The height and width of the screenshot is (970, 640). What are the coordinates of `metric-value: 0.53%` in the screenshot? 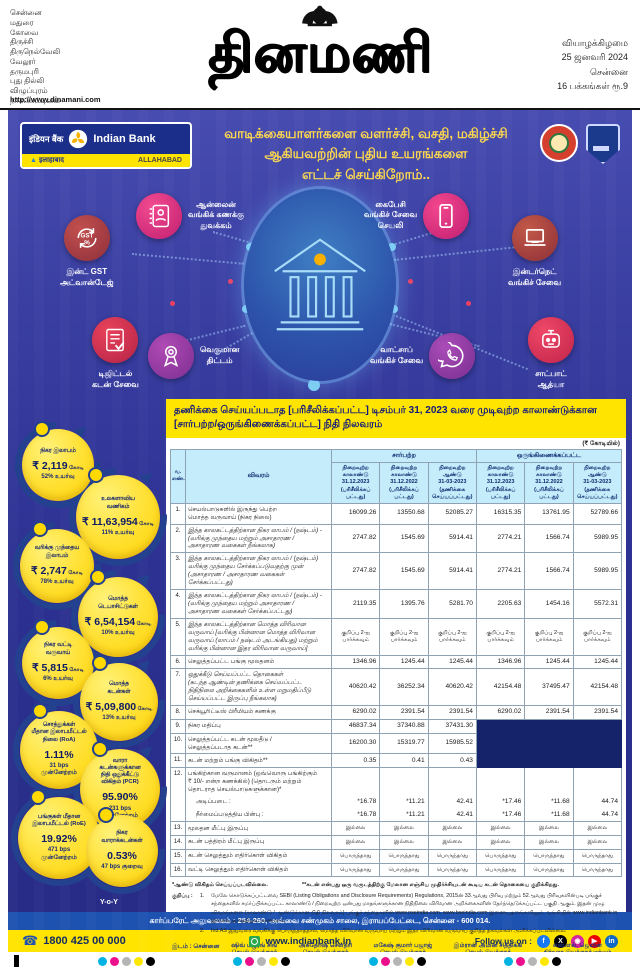 It's located at (122, 855).